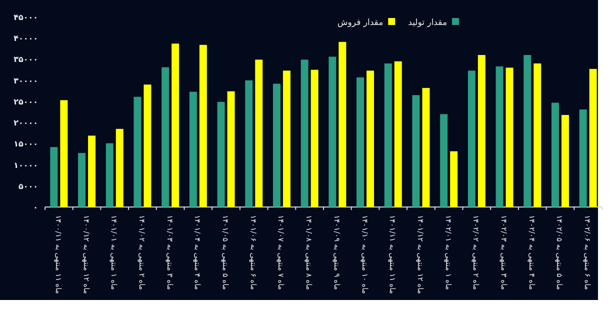 The height and width of the screenshot is (309, 615). I want to click on y-tick-label: ۳۵۰۰۰, so click(26, 59).